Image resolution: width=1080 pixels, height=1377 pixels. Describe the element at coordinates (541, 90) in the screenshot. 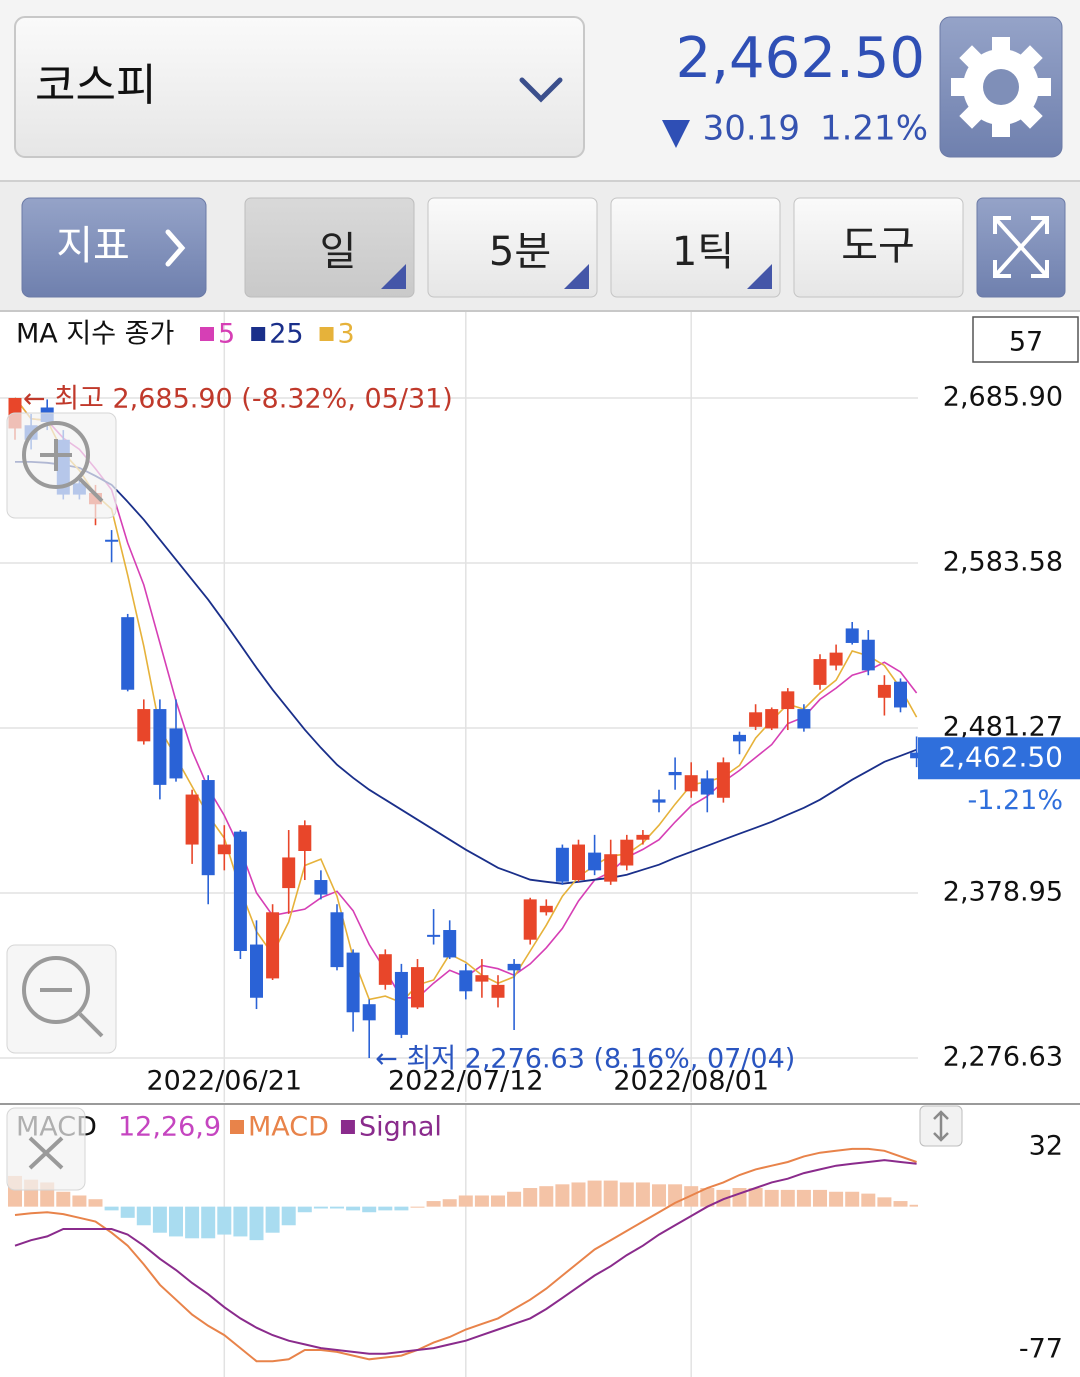

I see `dropdown-chevron` at that location.